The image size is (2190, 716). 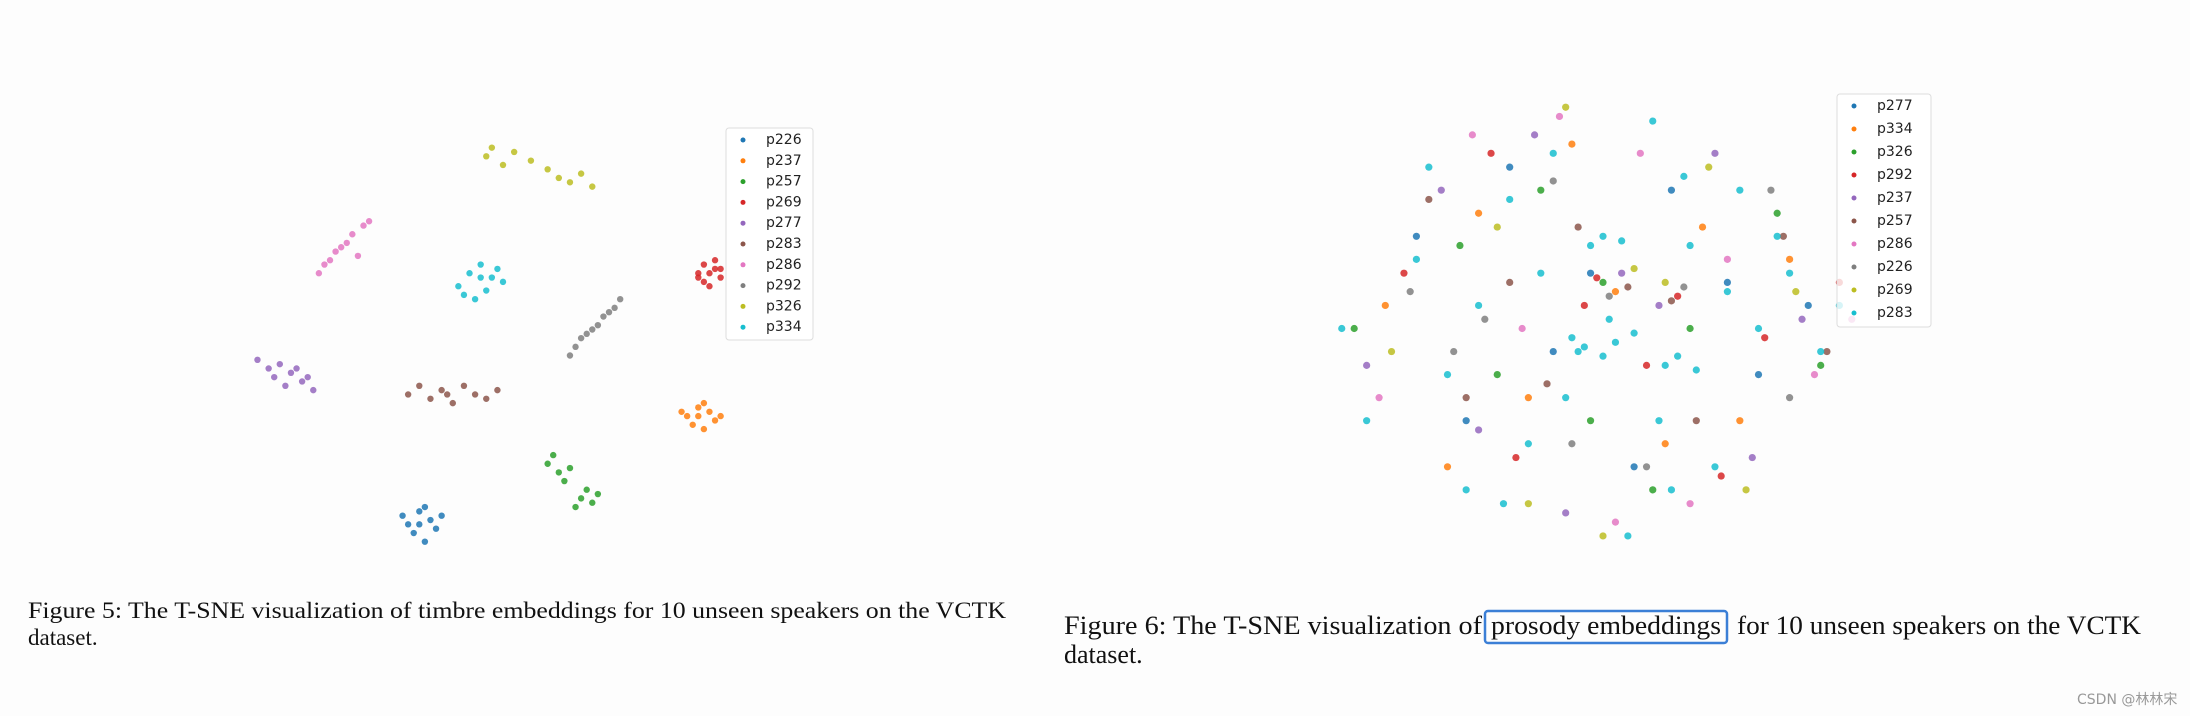 I want to click on legend-label: p334, so click(x=1895, y=129).